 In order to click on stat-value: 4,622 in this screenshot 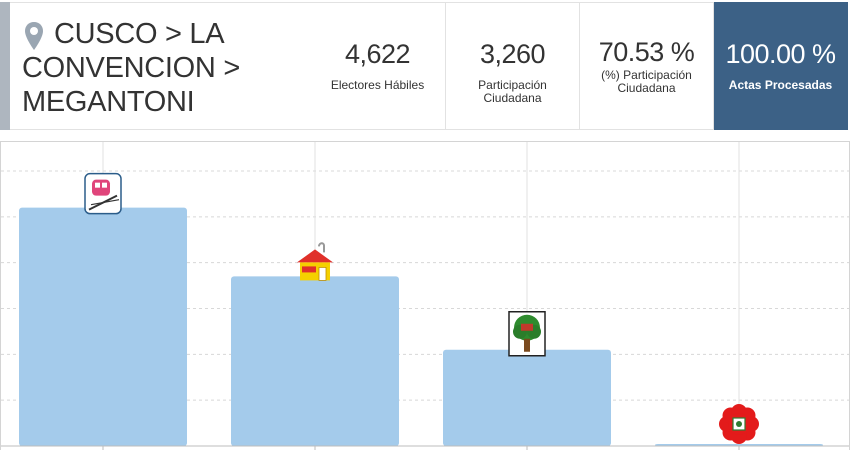, I will do `click(377, 54)`.